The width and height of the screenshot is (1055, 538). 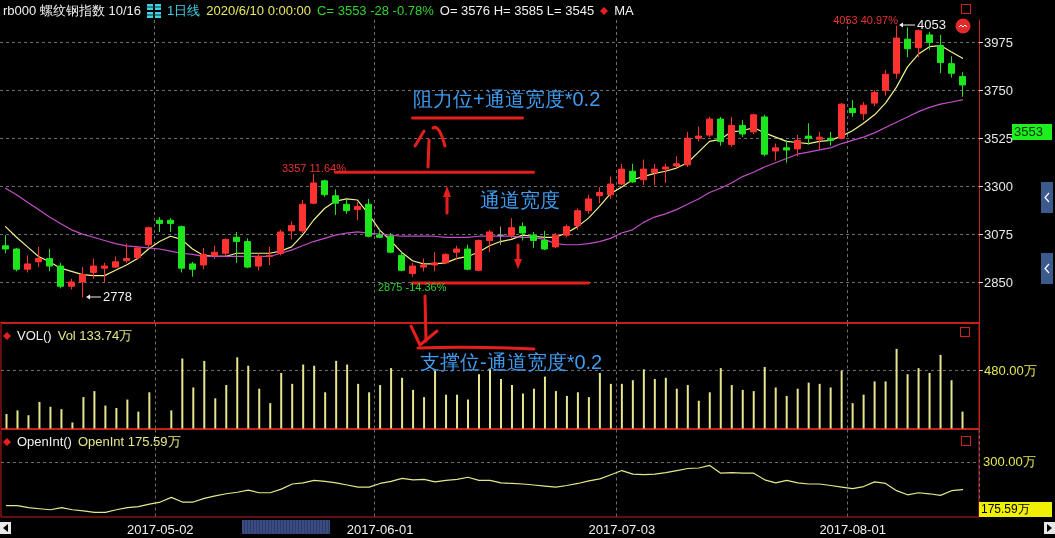 I want to click on x-tick-label: 2017-08-01, so click(x=852, y=529).